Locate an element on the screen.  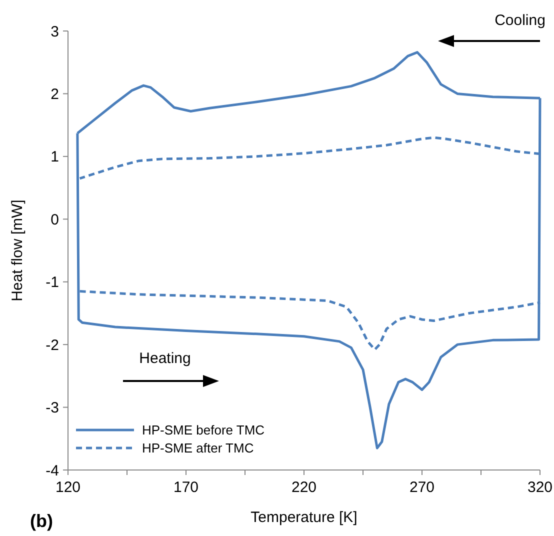
y-tick-label: 0 is located at coordinates (54, 219).